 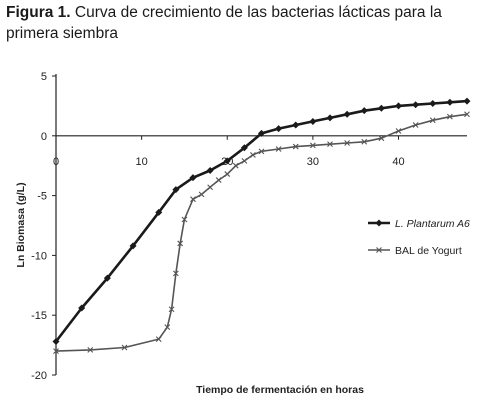 What do you see at coordinates (42, 197) in the screenshot?
I see `y-tick-label: -5` at bounding box center [42, 197].